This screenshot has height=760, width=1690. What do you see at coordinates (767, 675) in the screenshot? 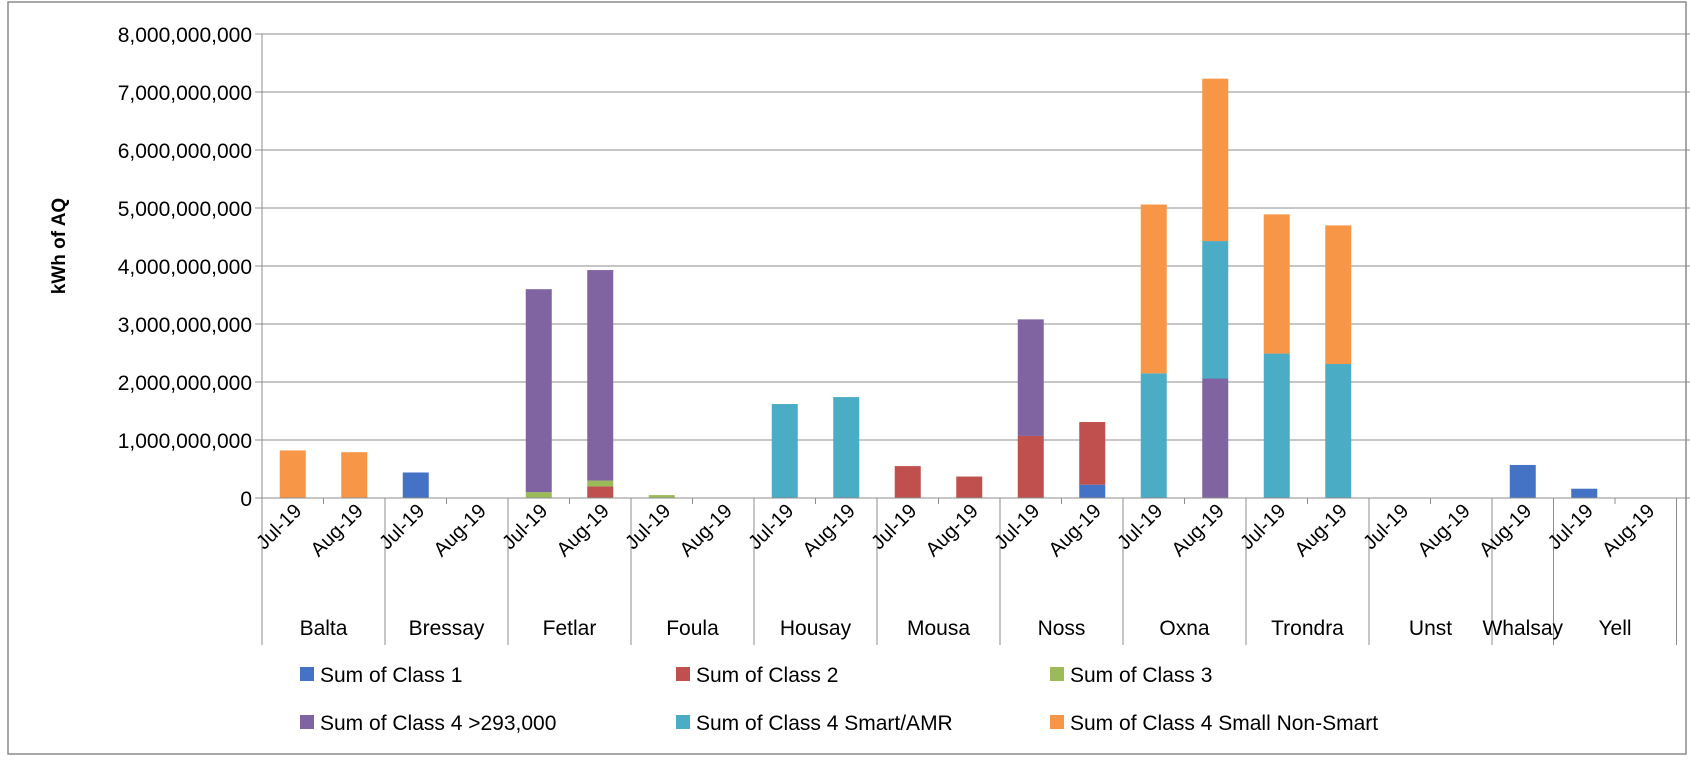
I see `legend-label: Sum of Class 2` at bounding box center [767, 675].